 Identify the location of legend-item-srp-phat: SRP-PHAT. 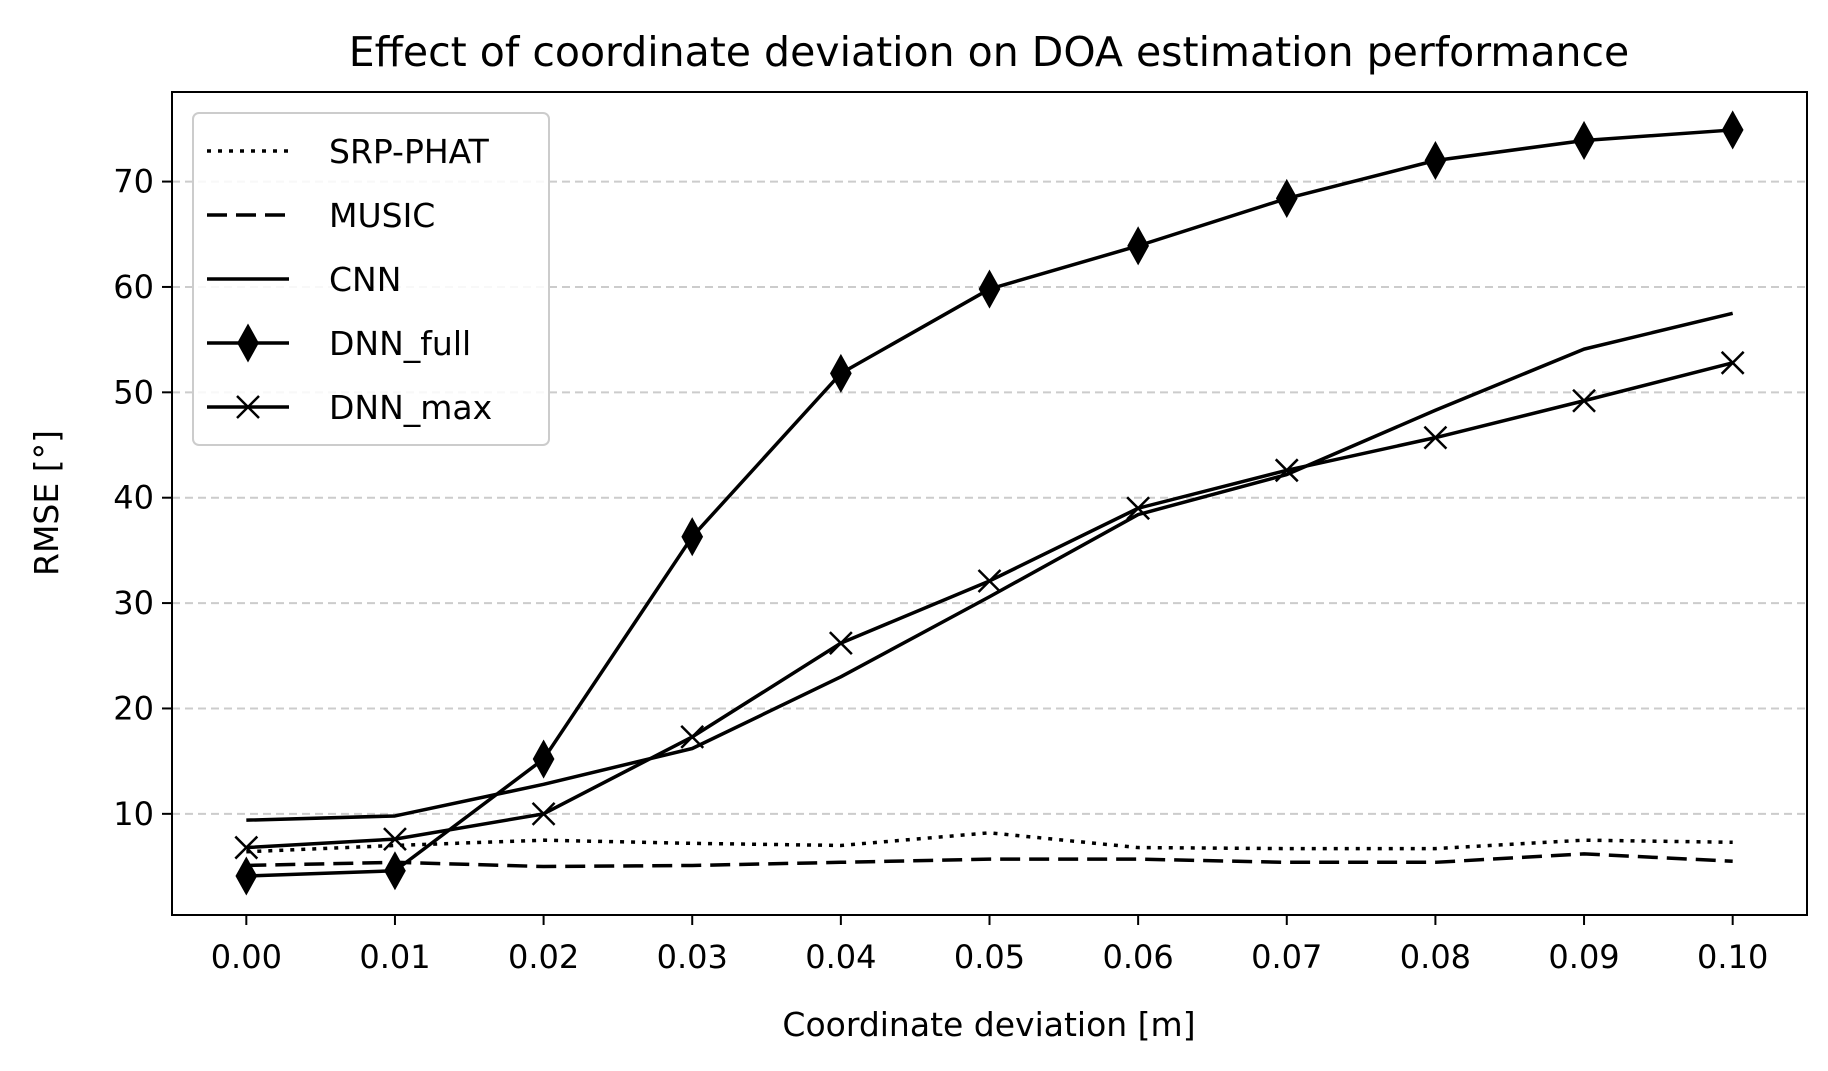
(348, 151).